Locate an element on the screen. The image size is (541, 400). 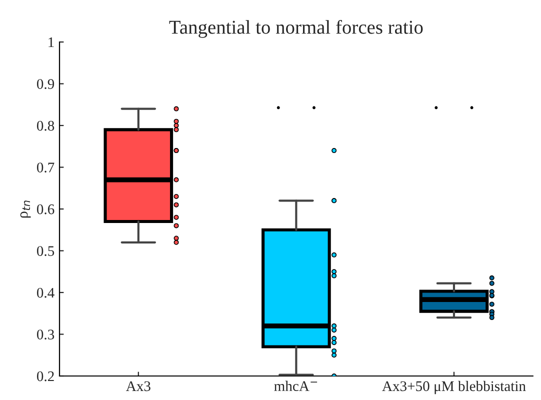
y-tick-label: 0.4 is located at coordinates (45, 293).